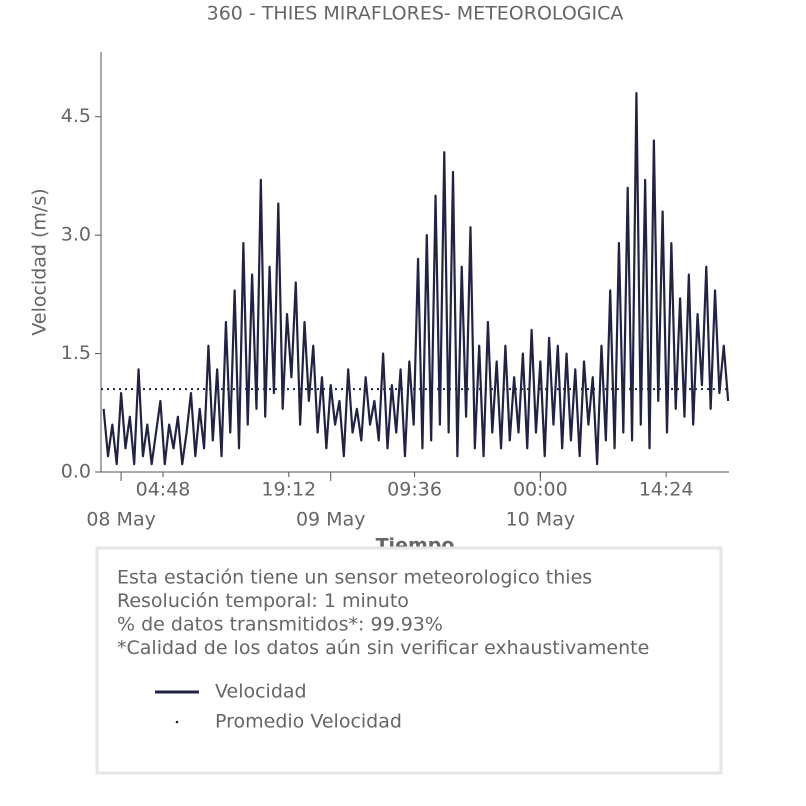 The width and height of the screenshot is (806, 806). I want to click on legend-label: Promedio Velocidad, so click(308, 722).